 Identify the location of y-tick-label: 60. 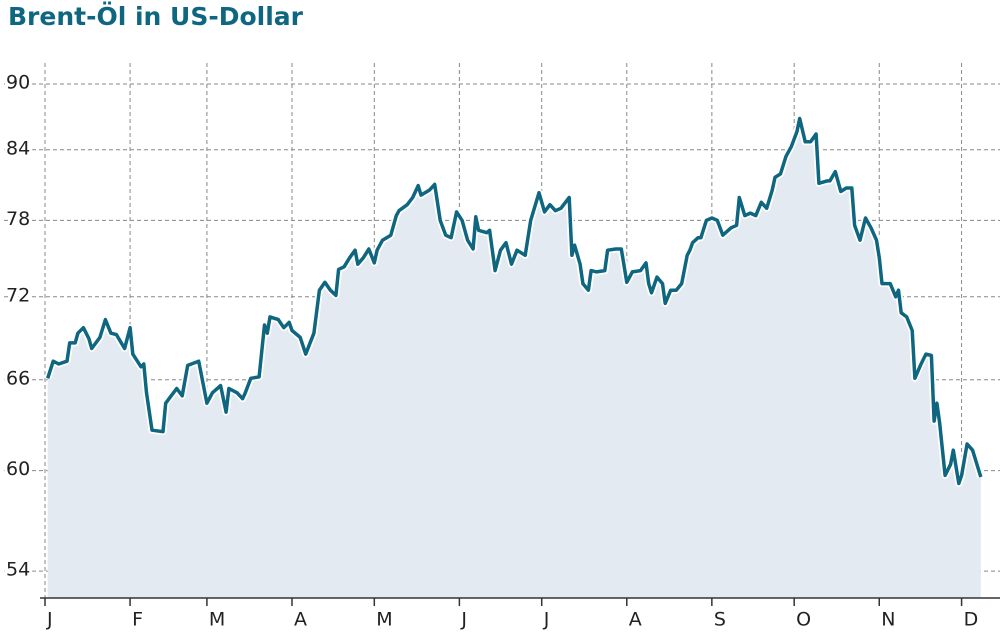
(18, 469).